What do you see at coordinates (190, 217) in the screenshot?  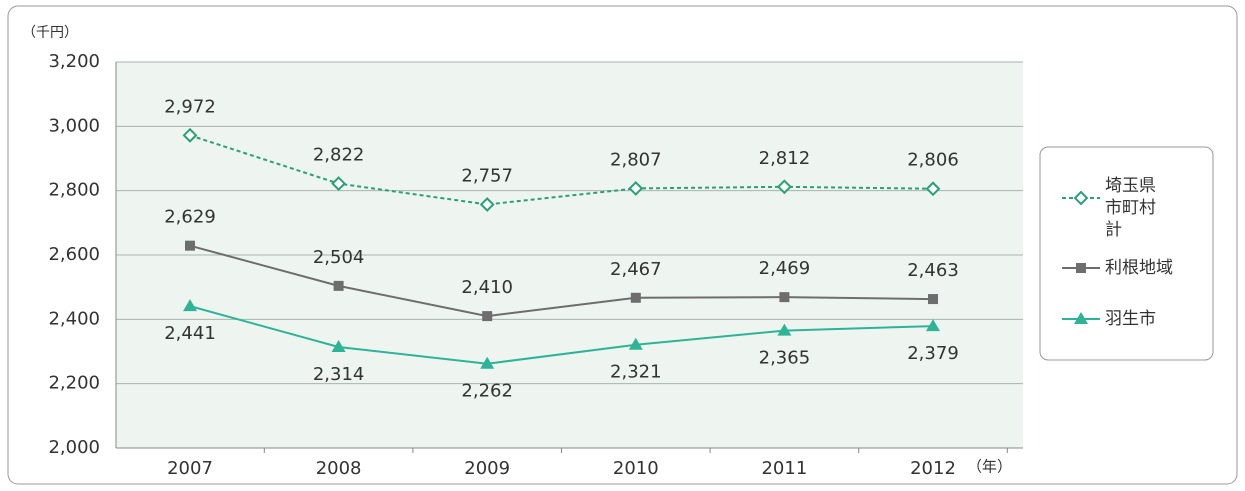 I see `data-label: 2,629` at bounding box center [190, 217].